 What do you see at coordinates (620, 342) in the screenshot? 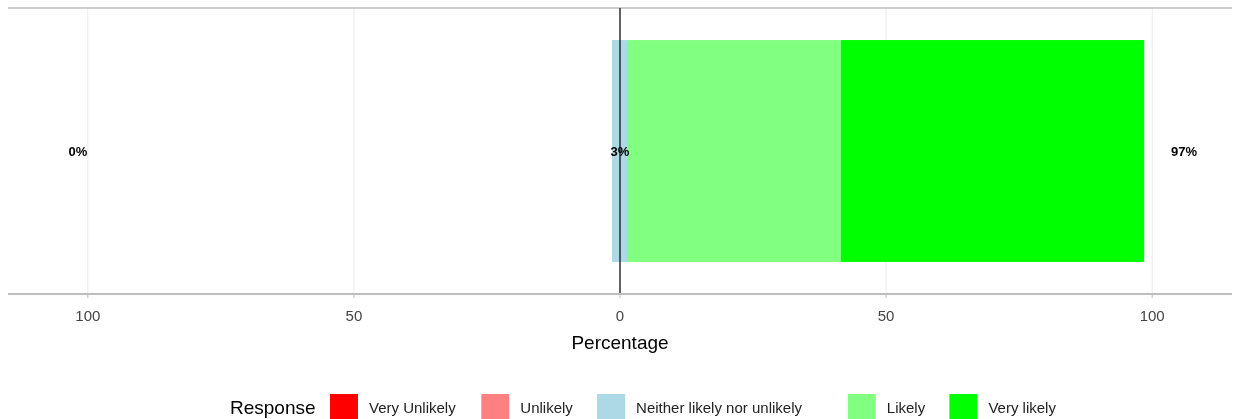
I see `x-axis-title: Percentage` at bounding box center [620, 342].